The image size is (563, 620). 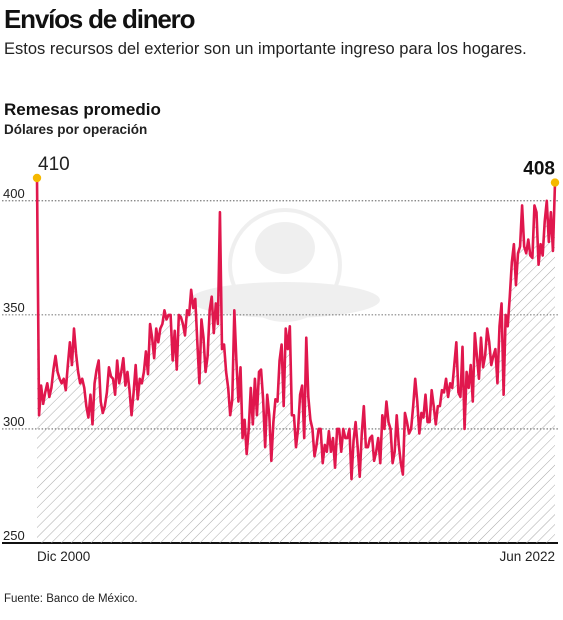 I want to click on start-value-label: 410, so click(x=54, y=164).